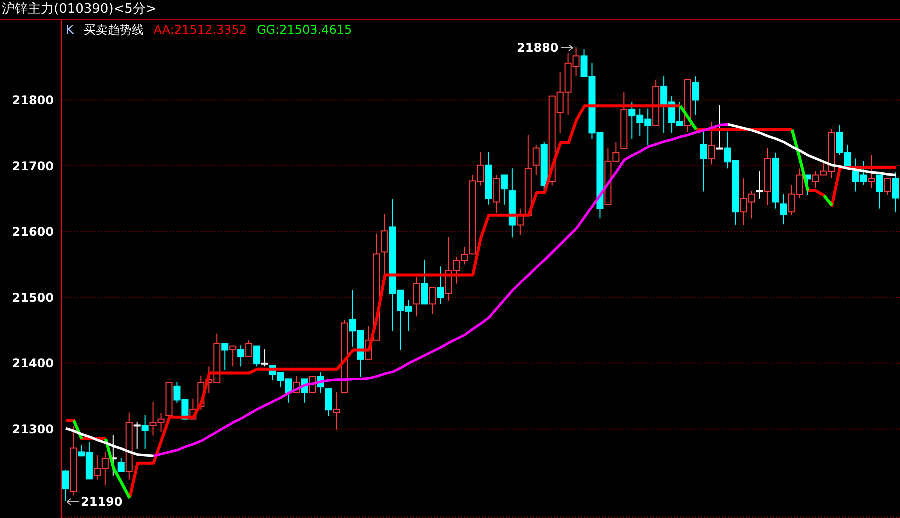 The height and width of the screenshot is (518, 900). What do you see at coordinates (450, 10) in the screenshot?
I see `chart-title: 沪锌主力(010390)<5分>` at bounding box center [450, 10].